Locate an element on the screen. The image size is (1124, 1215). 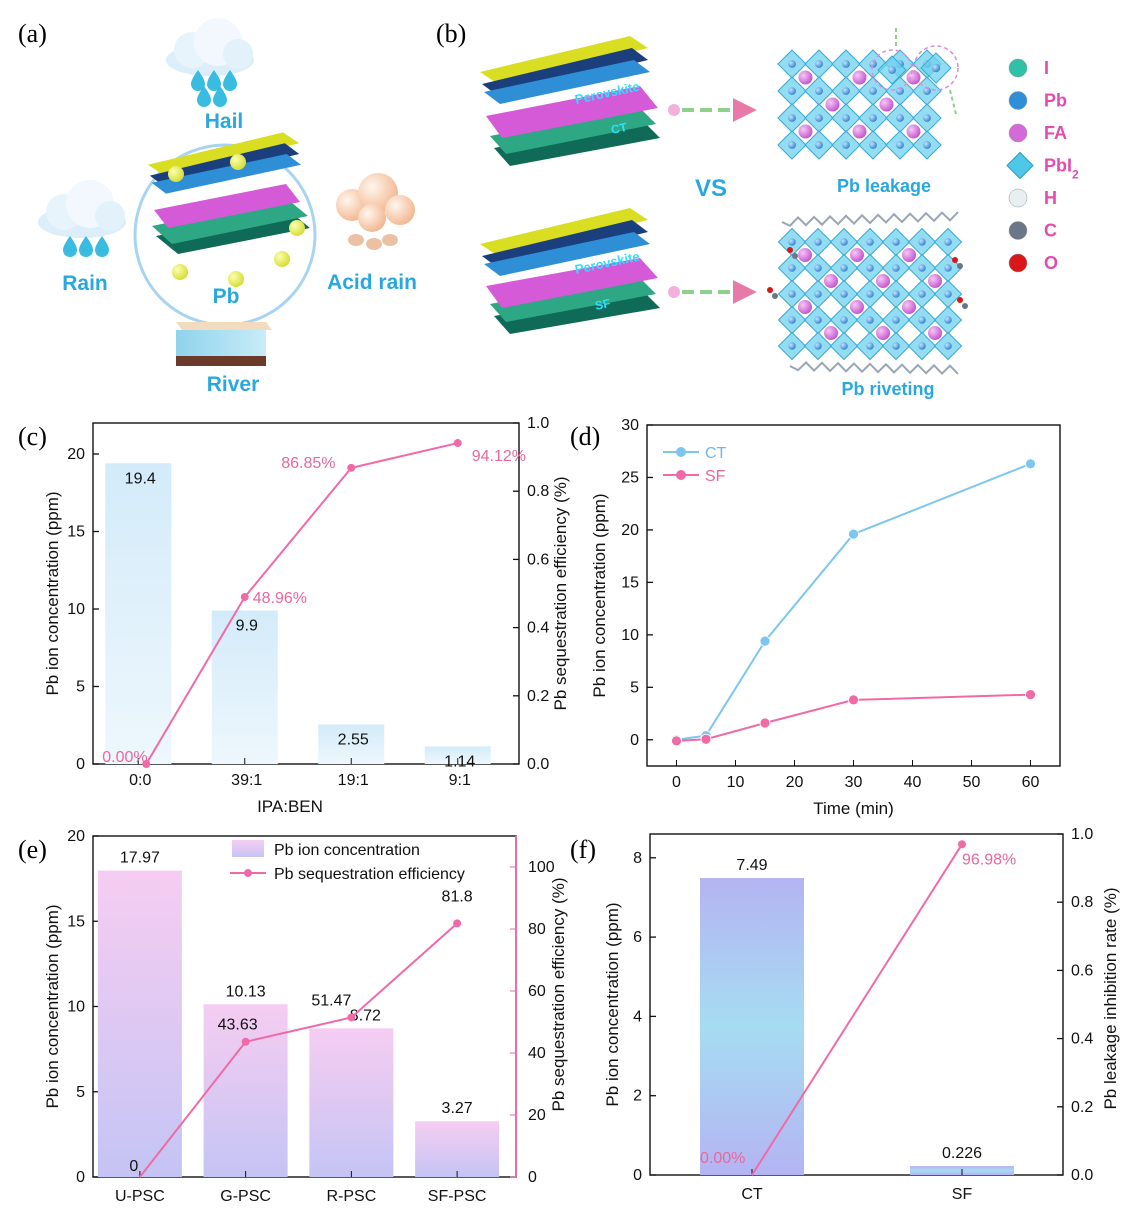
y-tick-label: 0.0 is located at coordinates (538, 764).